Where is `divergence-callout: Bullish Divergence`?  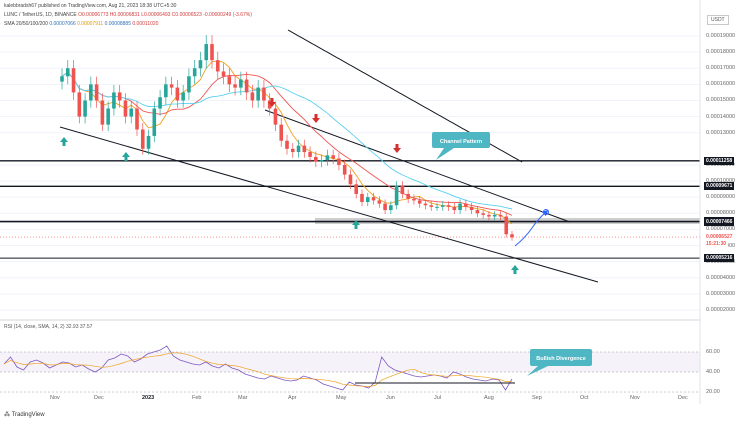
divergence-callout: Bullish Divergence is located at coordinates (559, 362).